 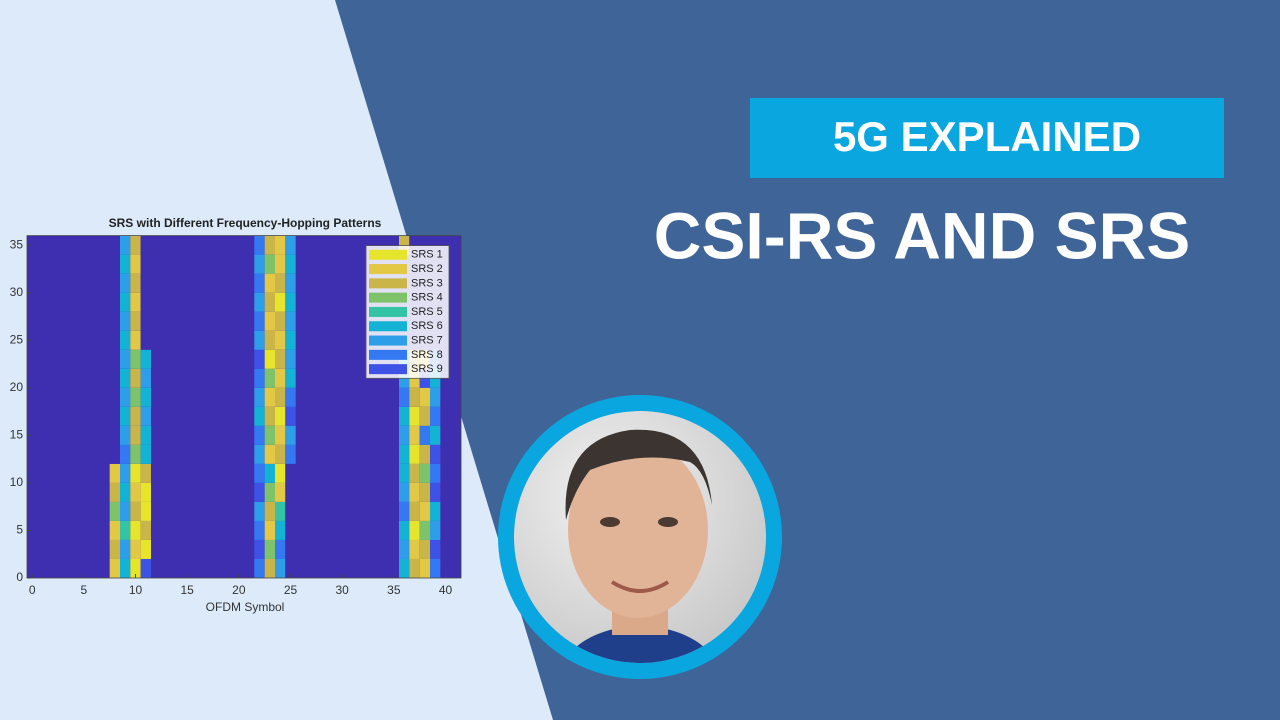 What do you see at coordinates (17, 292) in the screenshot?
I see `y-tick-label: 30` at bounding box center [17, 292].